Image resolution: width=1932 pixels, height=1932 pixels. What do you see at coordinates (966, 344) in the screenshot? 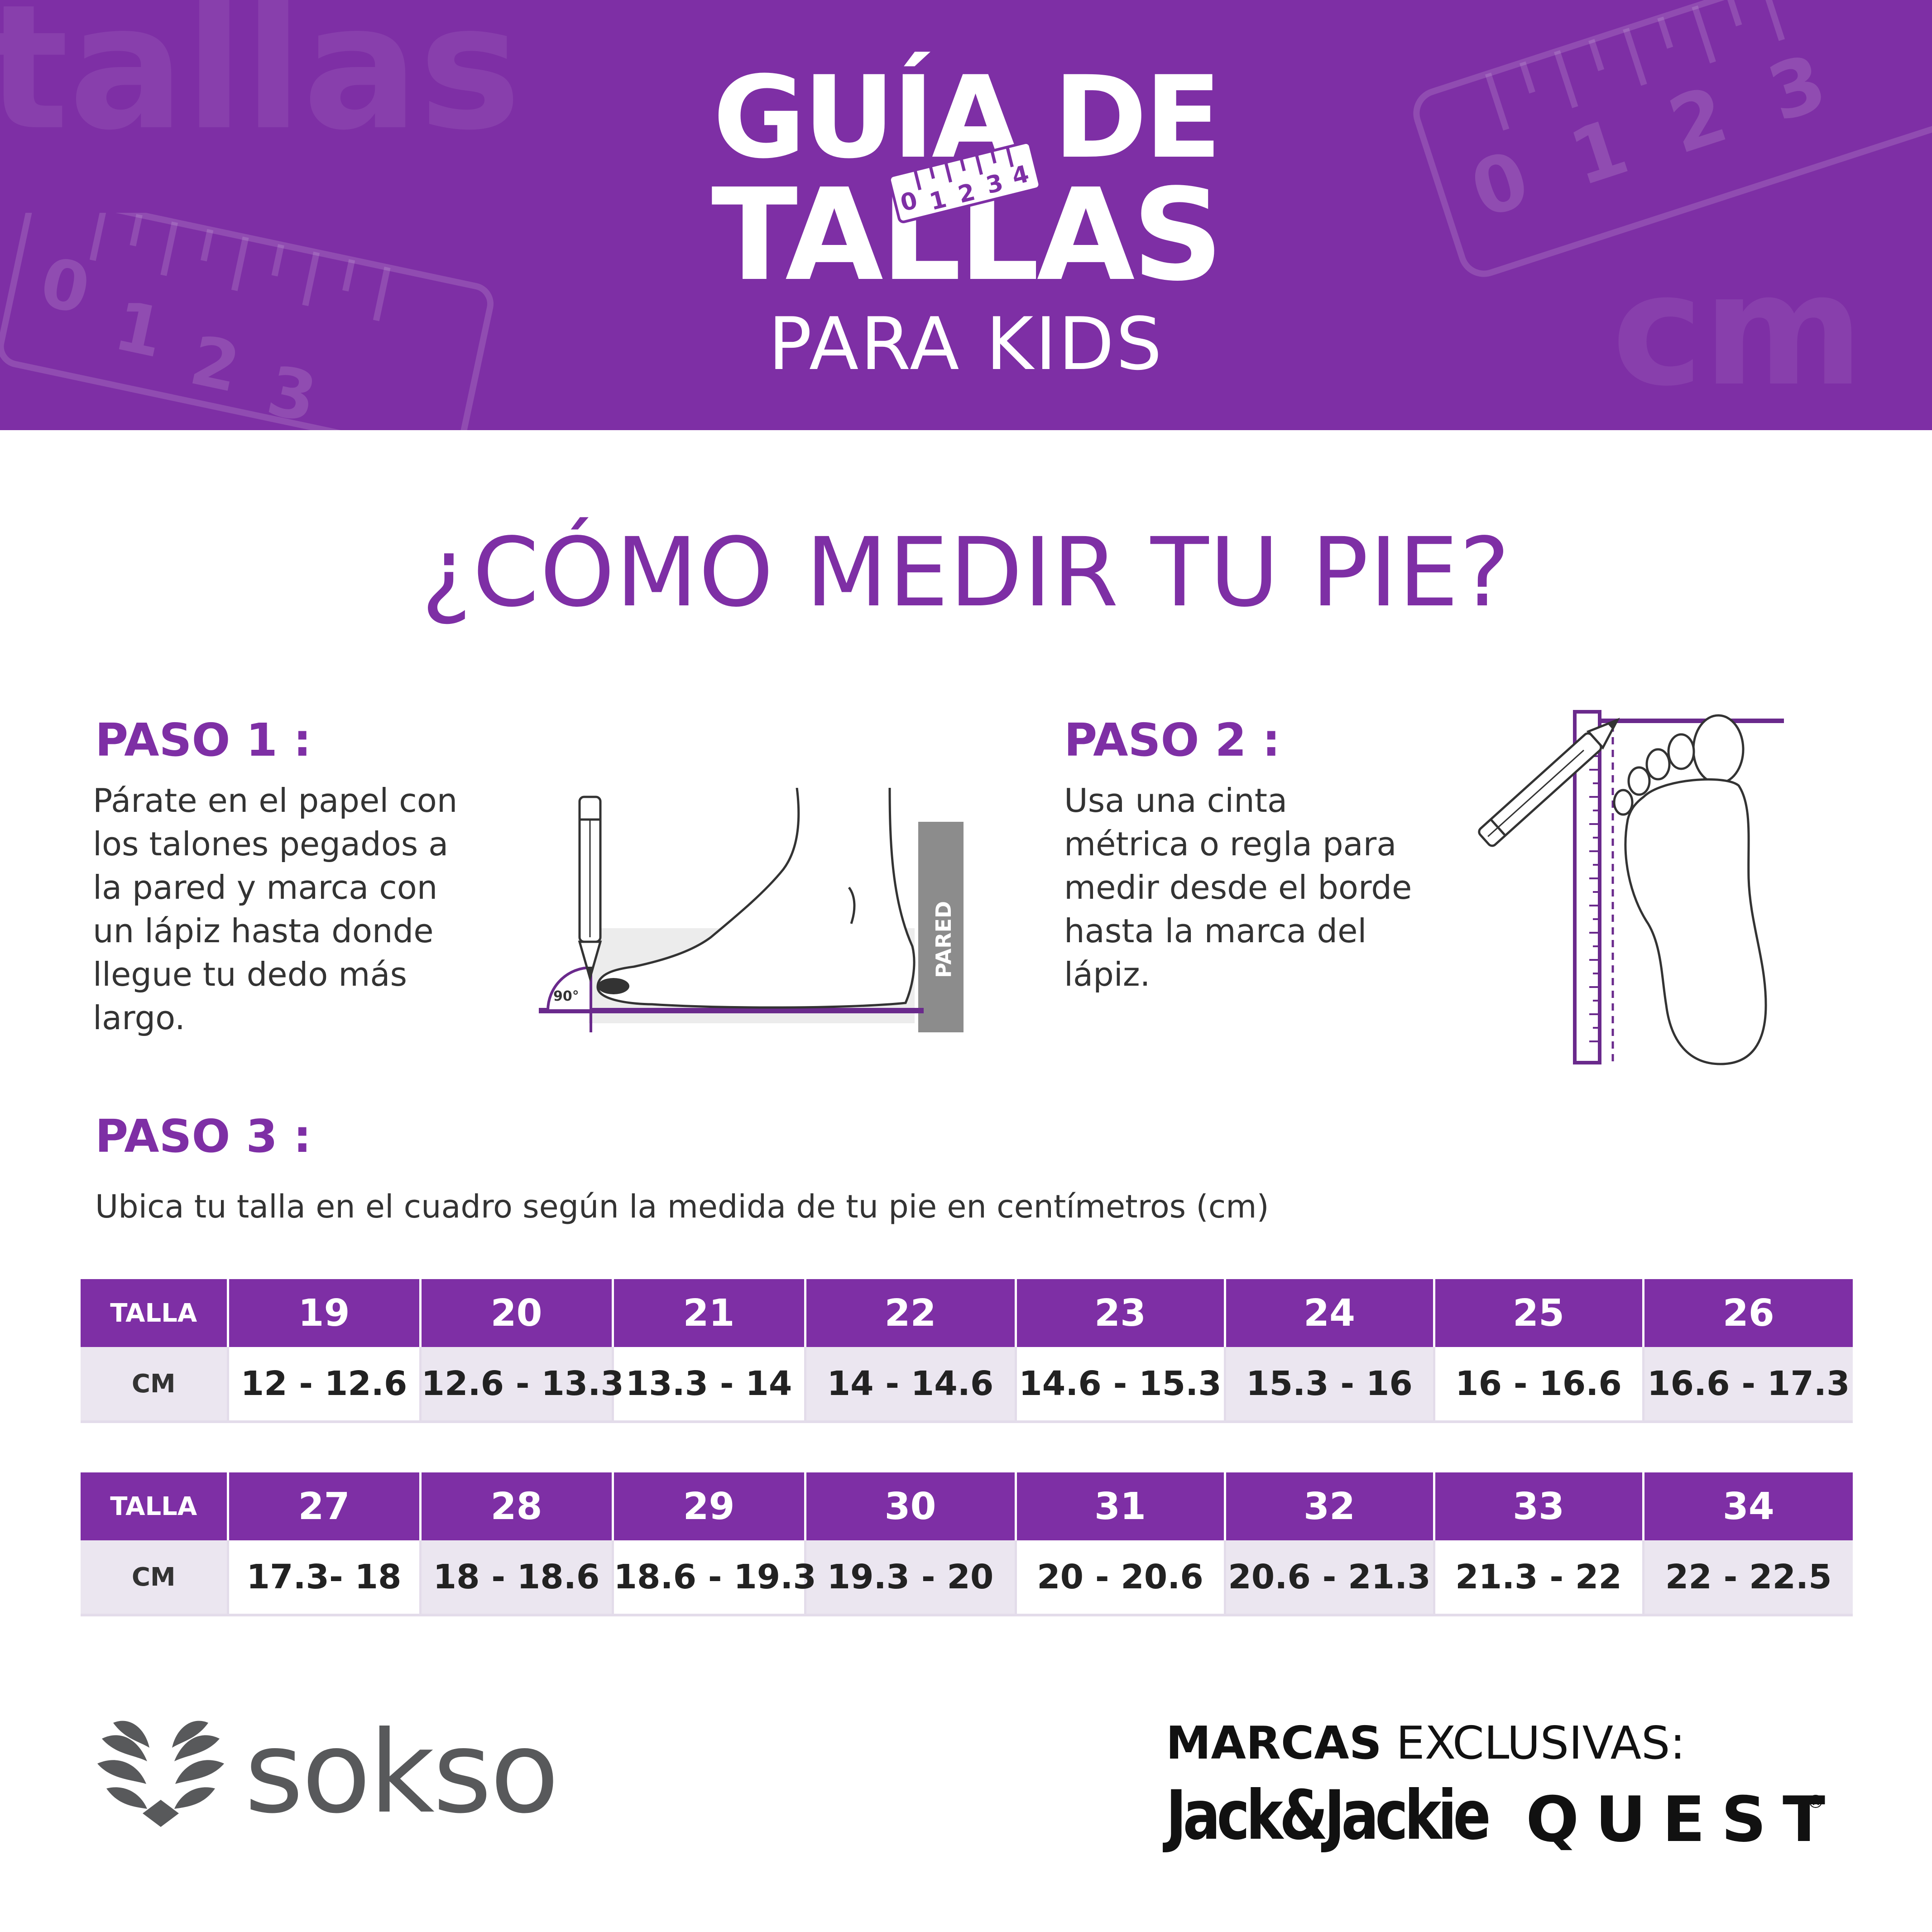
I see `title-line-3: PARA KIDS` at bounding box center [966, 344].